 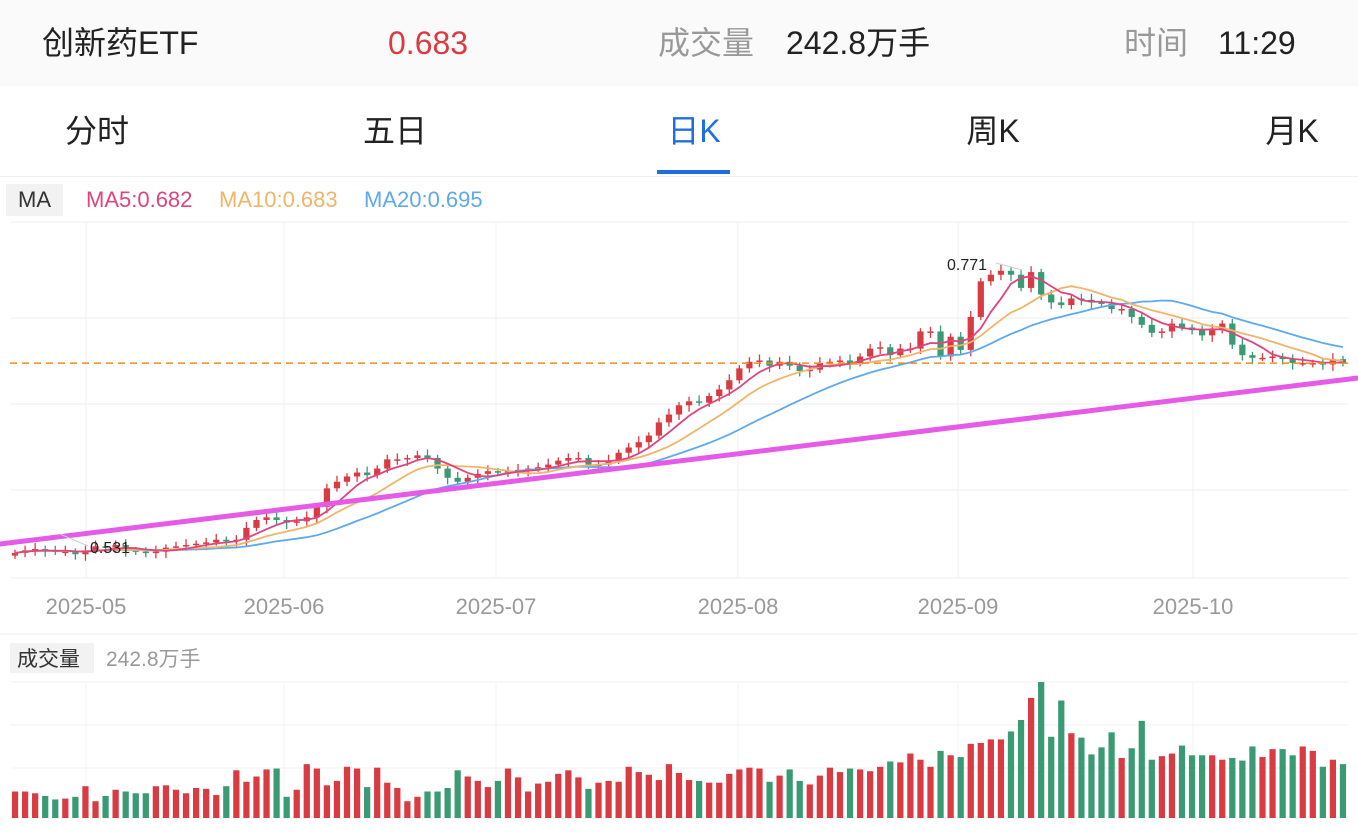 I want to click on volume-panel-value: 242.8万手, so click(x=153, y=659).